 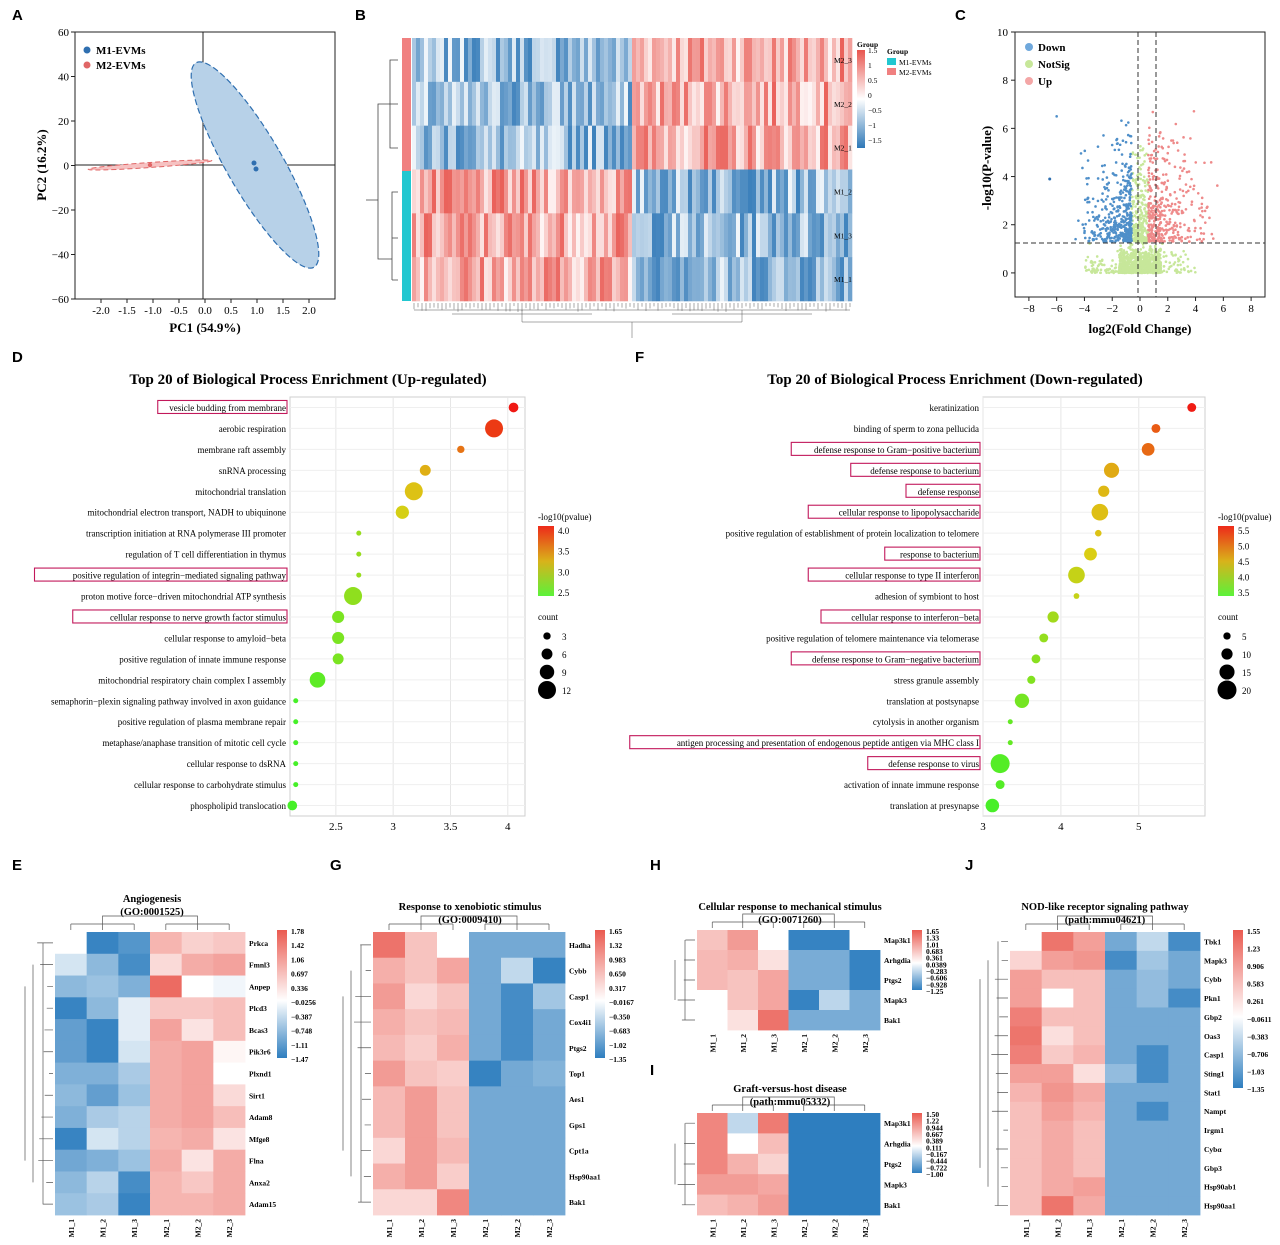 What do you see at coordinates (790, 1102) in the screenshot?
I see `heatmap-subtitle: (path:mmu05332)` at bounding box center [790, 1102].